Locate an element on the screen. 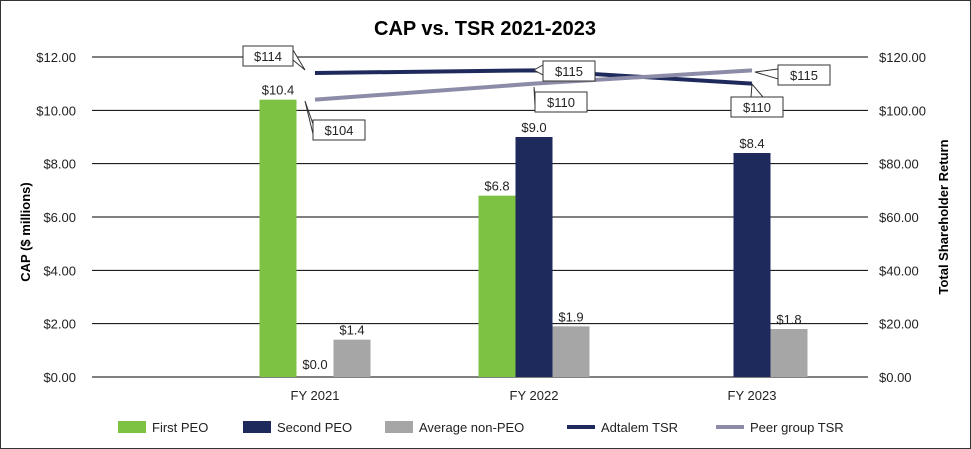  y-tick-label: $6.00 is located at coordinates (59, 217).